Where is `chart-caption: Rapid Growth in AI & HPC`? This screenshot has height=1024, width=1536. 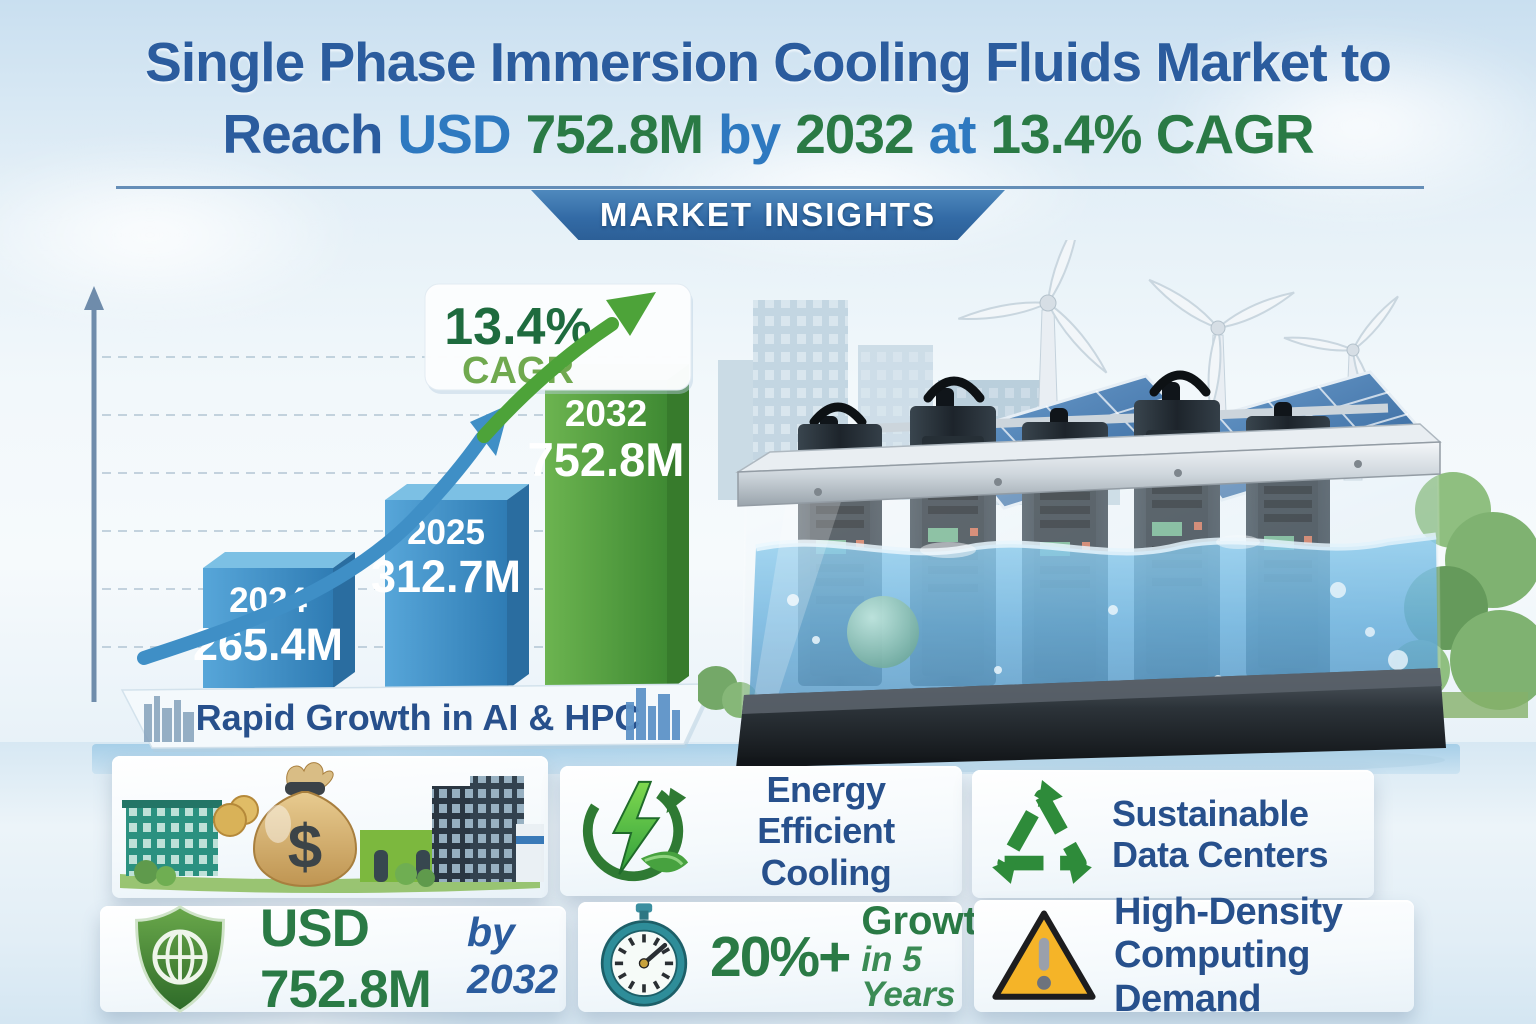 chart-caption: Rapid Growth in AI & HPC is located at coordinates (418, 717).